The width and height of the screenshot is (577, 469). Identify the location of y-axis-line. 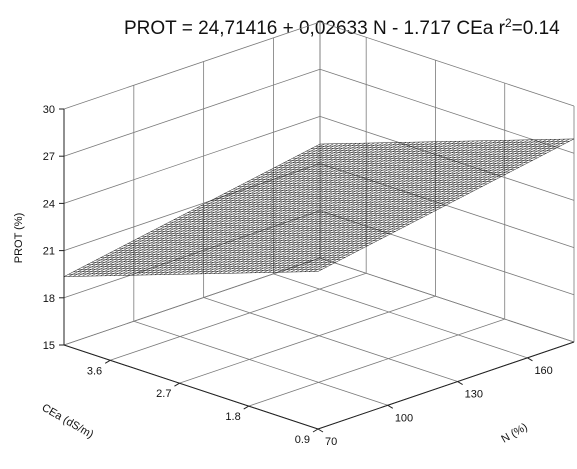
(191, 387).